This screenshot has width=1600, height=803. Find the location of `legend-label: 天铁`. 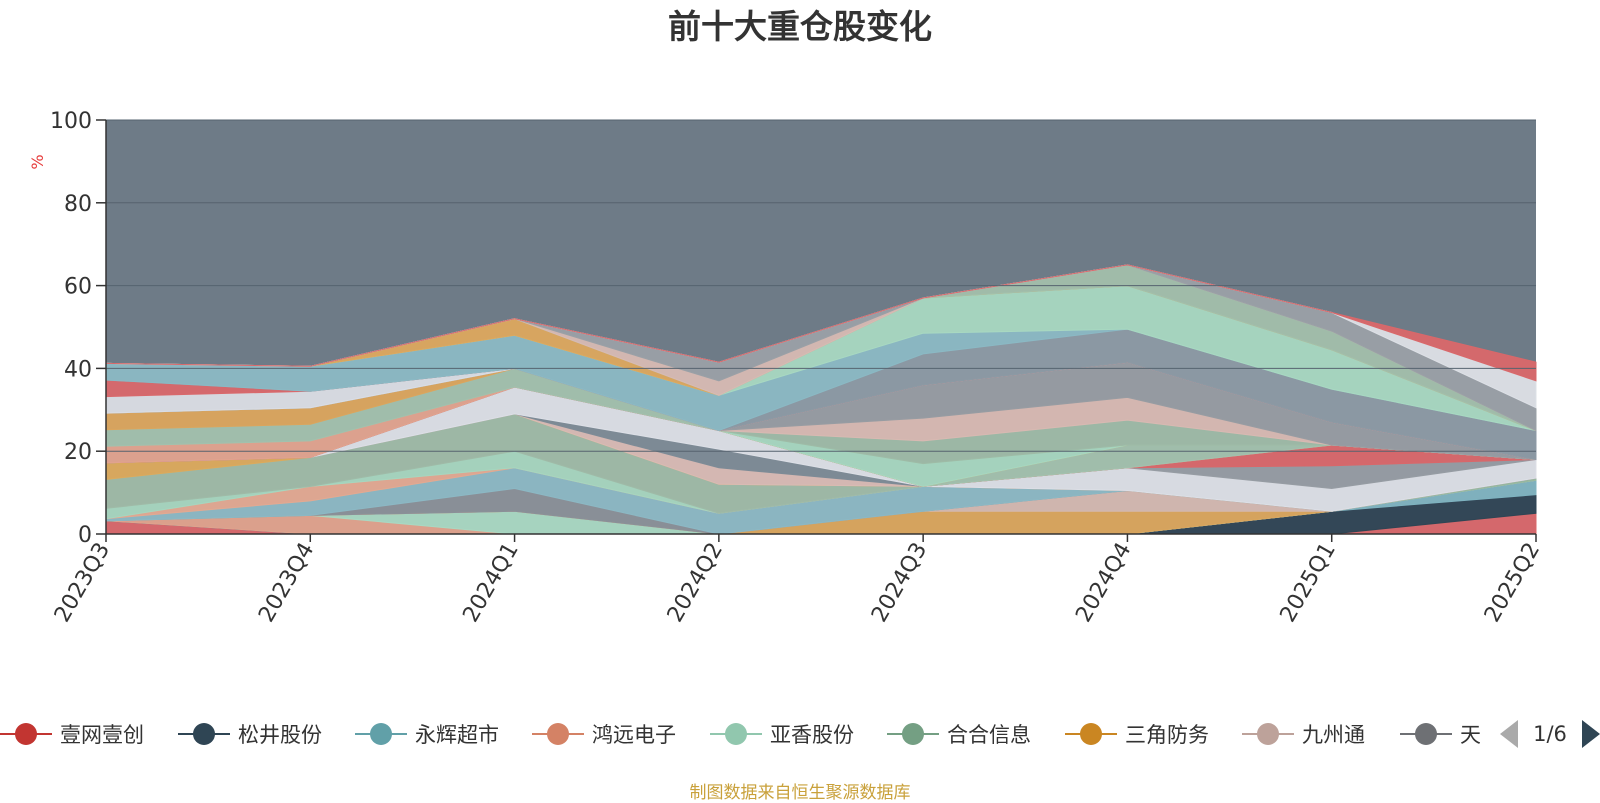

legend-label: 天铁 is located at coordinates (1481, 735).